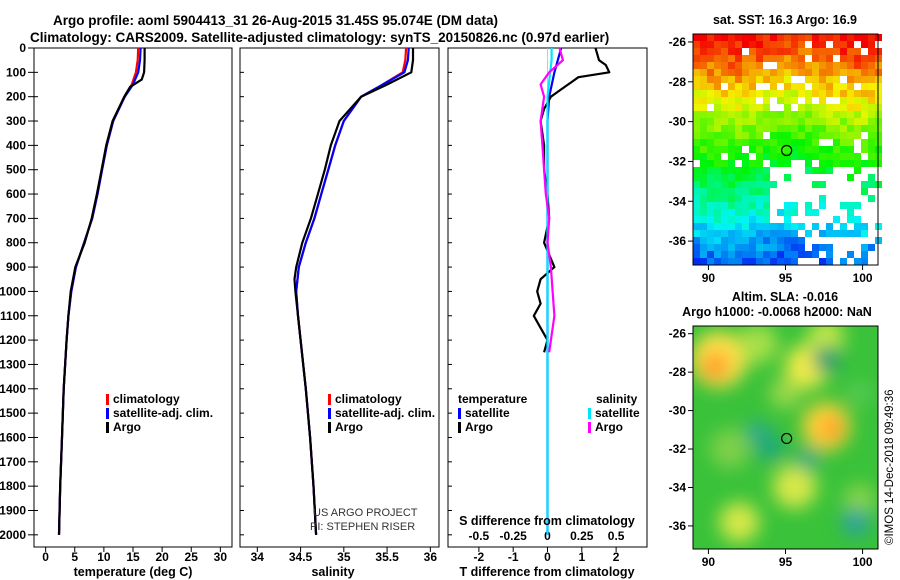 The width and height of the screenshot is (900, 580). Describe the element at coordinates (863, 562) in the screenshot. I see `map-x-tick-label: 100` at that location.